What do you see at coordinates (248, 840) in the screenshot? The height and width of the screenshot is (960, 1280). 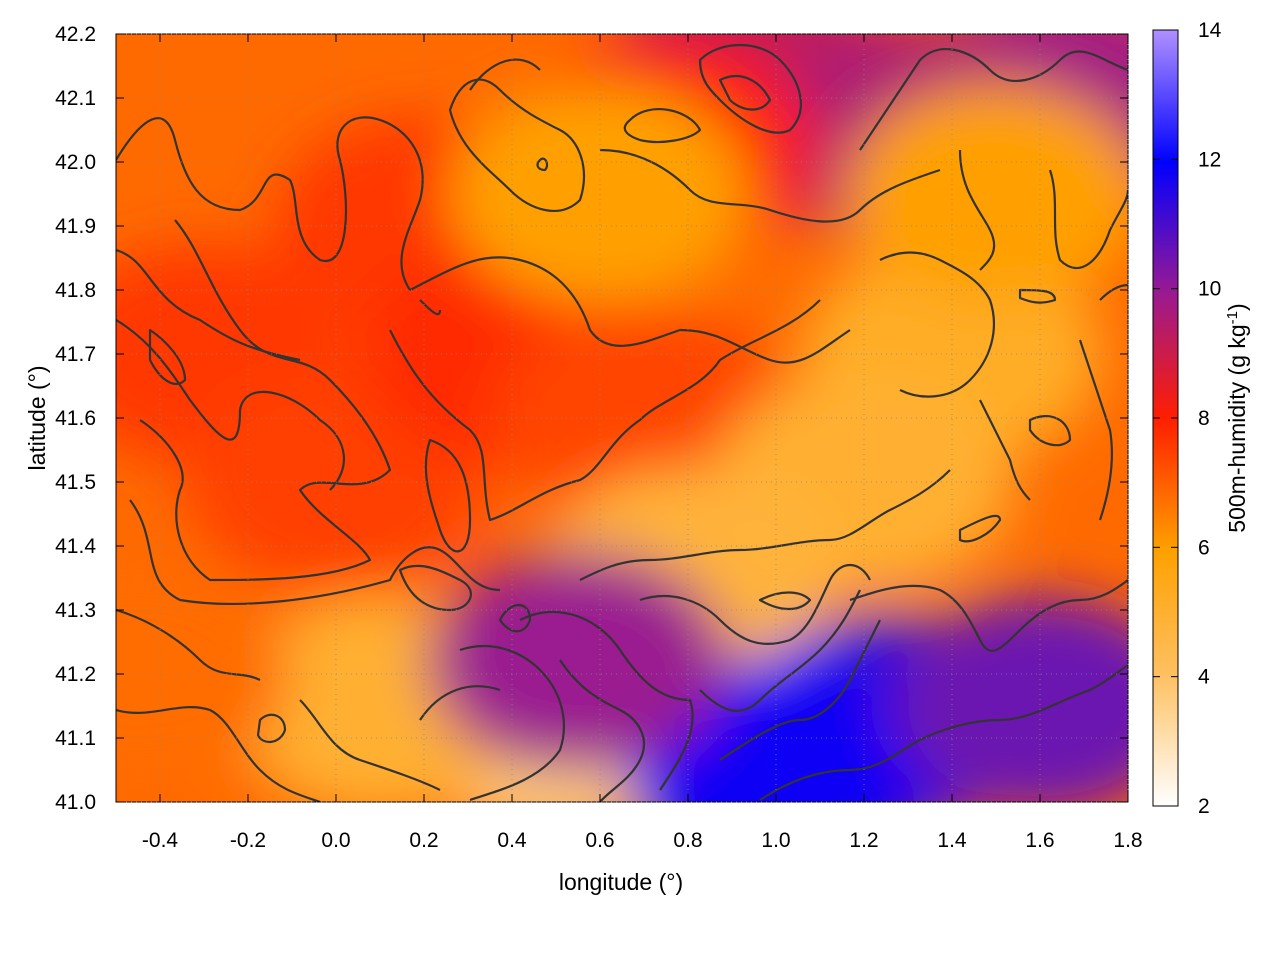 I see `x-tick-label: -0.2` at bounding box center [248, 840].